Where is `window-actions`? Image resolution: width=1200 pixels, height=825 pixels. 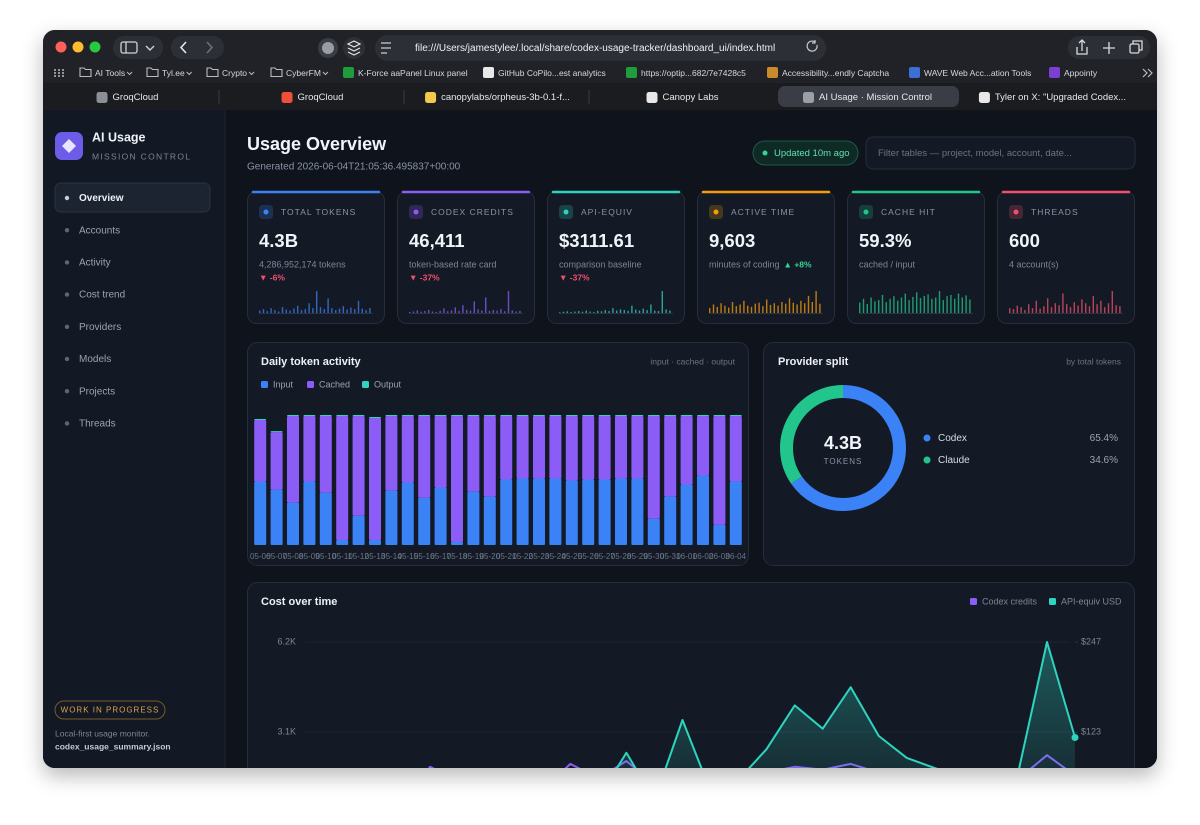
window-actions is located at coordinates (1109, 47).